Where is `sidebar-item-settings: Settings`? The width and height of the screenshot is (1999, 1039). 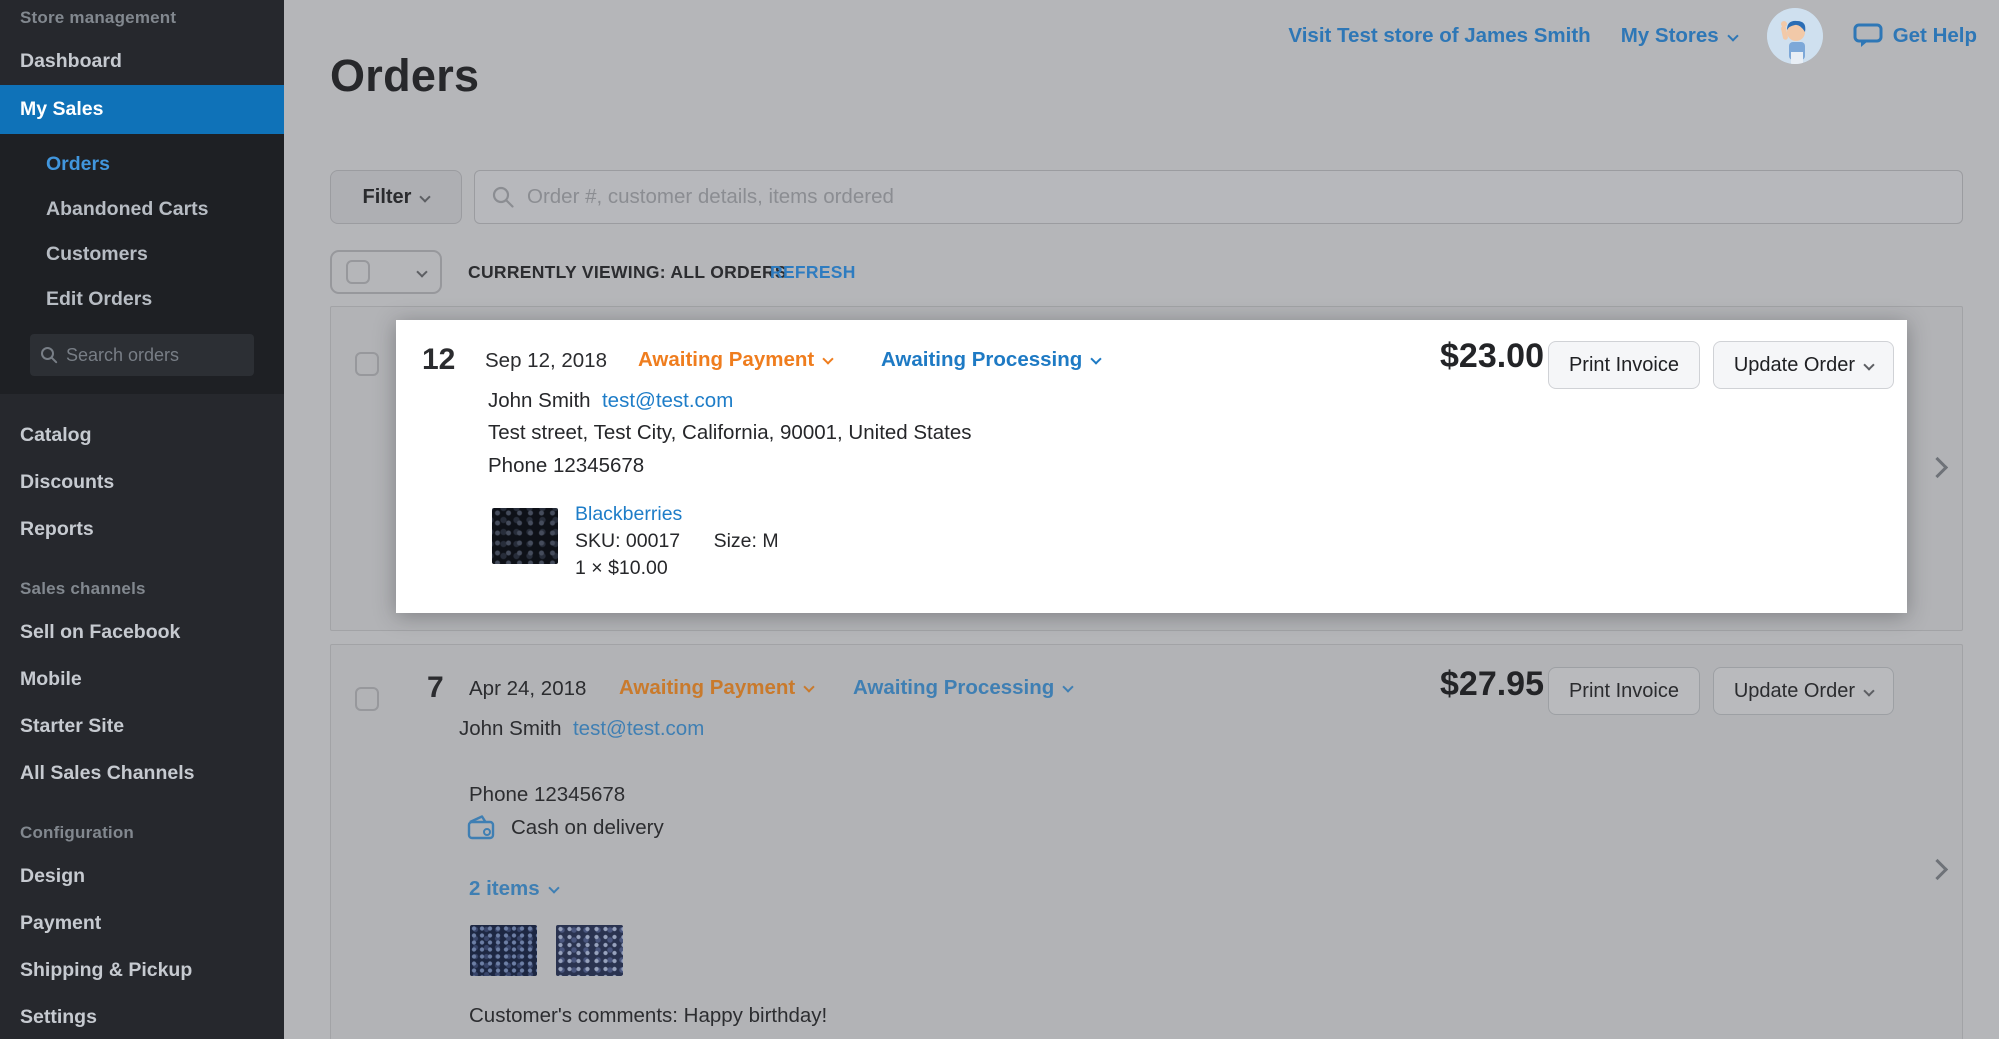 sidebar-item-settings: Settings is located at coordinates (58, 1017).